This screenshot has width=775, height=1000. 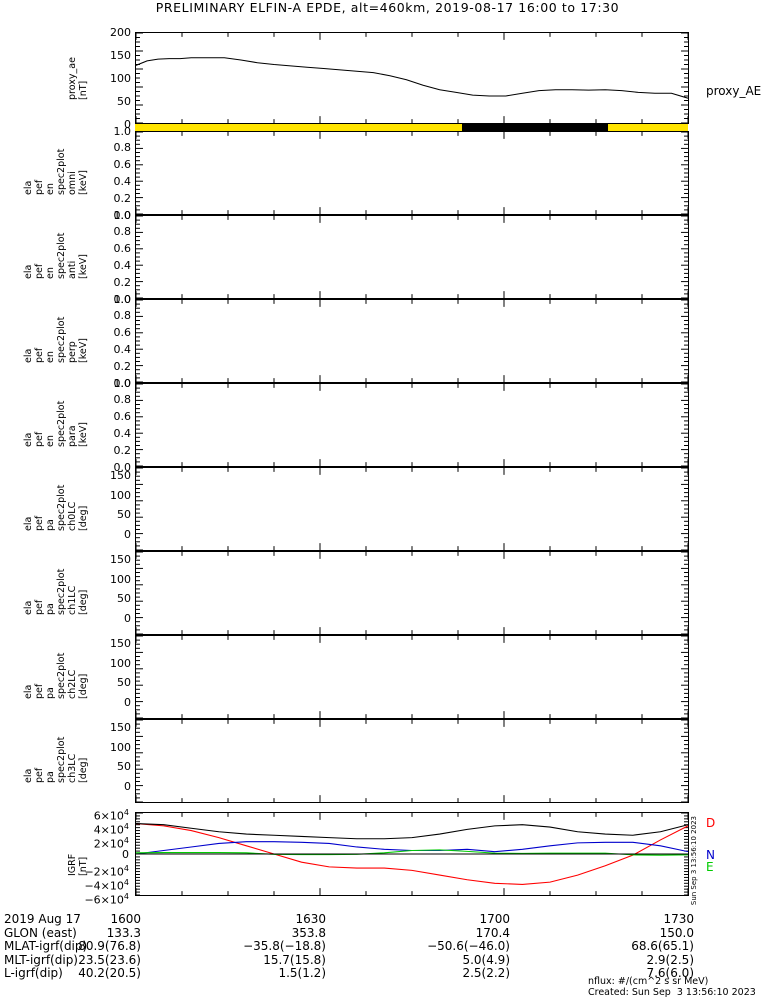 I want to click on ytick-label: 1.0, so click(x=122, y=383).